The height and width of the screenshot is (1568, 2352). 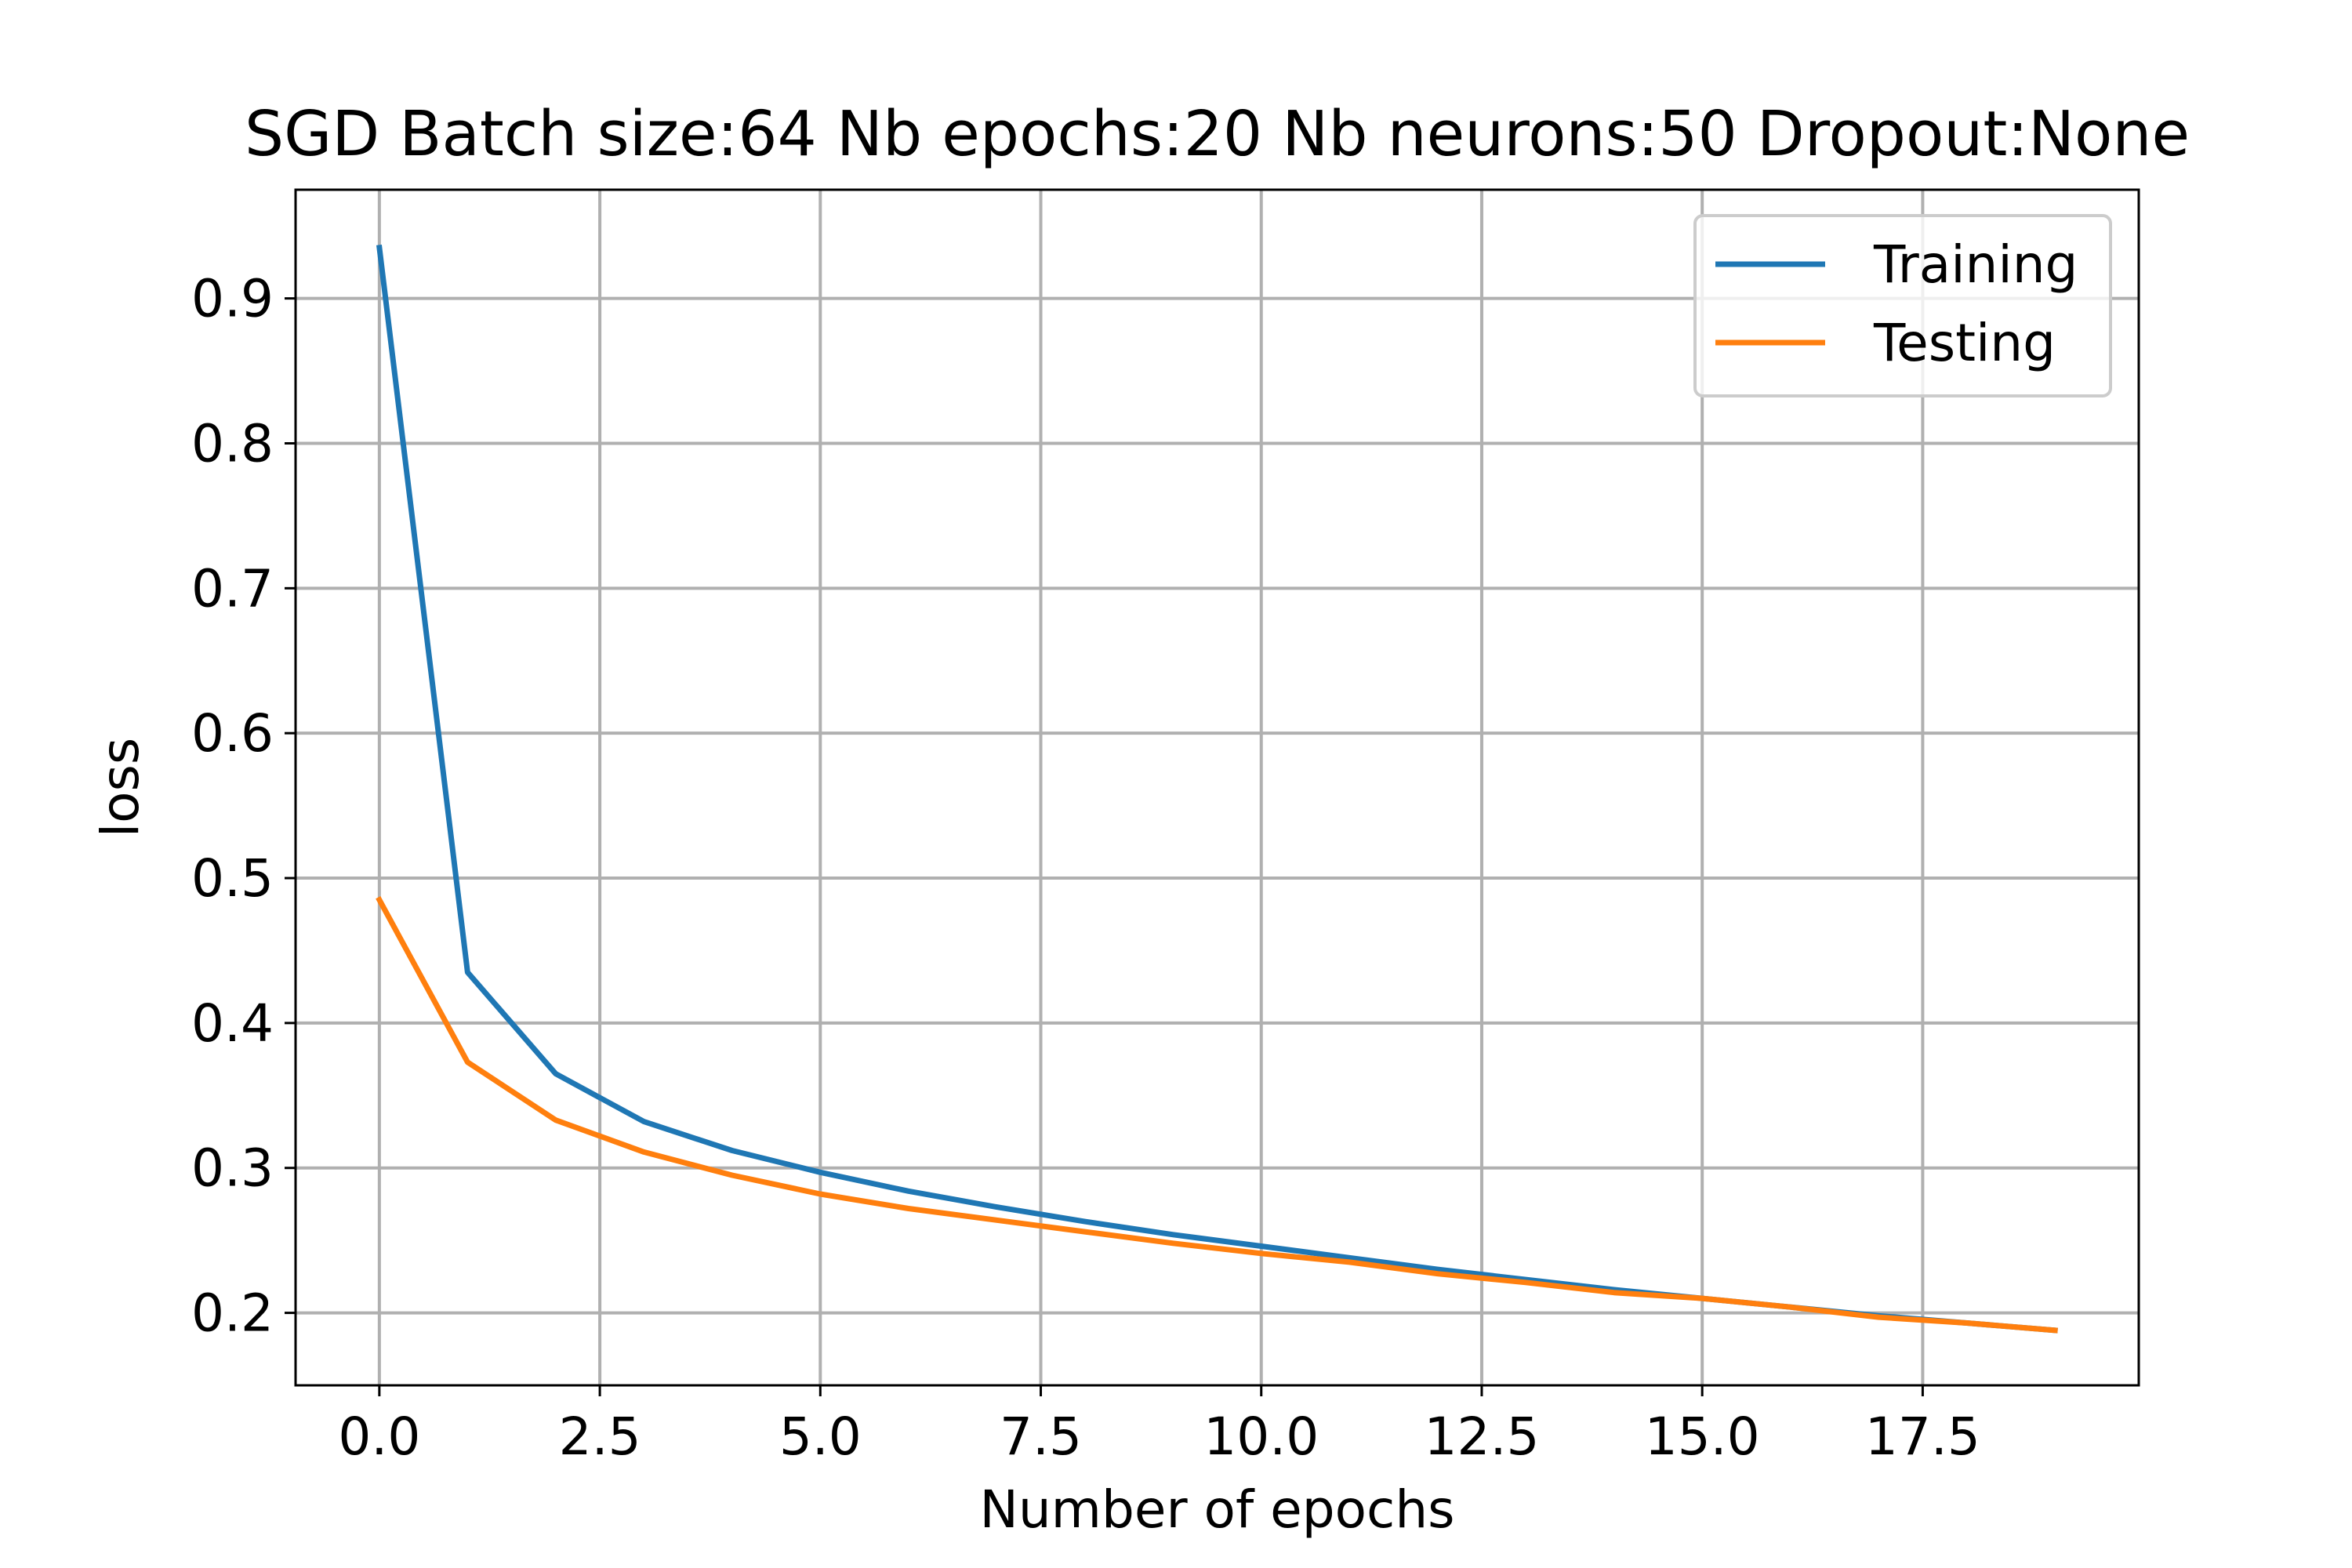 I want to click on y-tick-label: 0.4, so click(x=232, y=1024).